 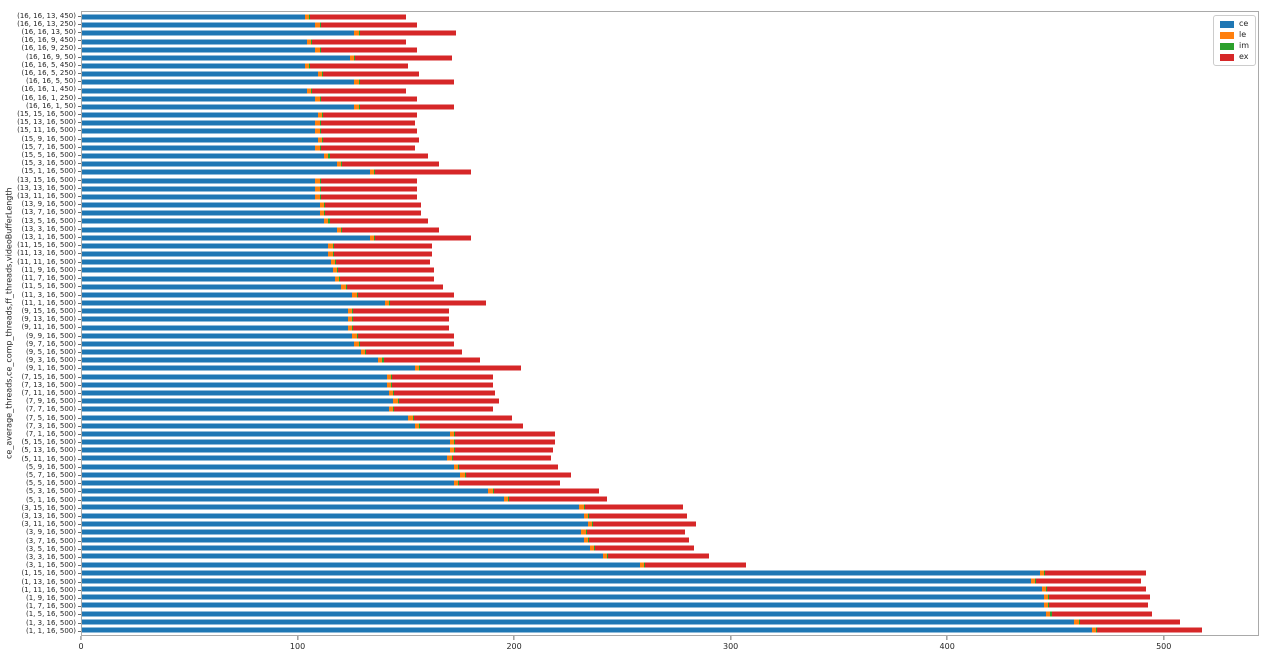 What do you see at coordinates (1242, 34) in the screenshot?
I see `legend-label: le` at bounding box center [1242, 34].